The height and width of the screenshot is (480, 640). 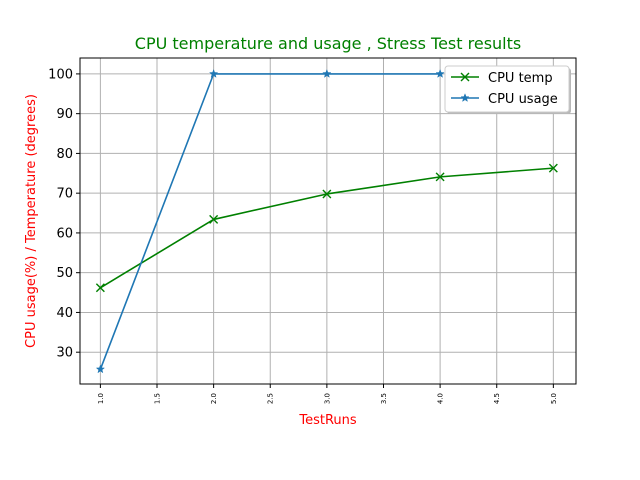 I want to click on legend-item-cpu-temp: CPU temp, so click(x=502, y=78).